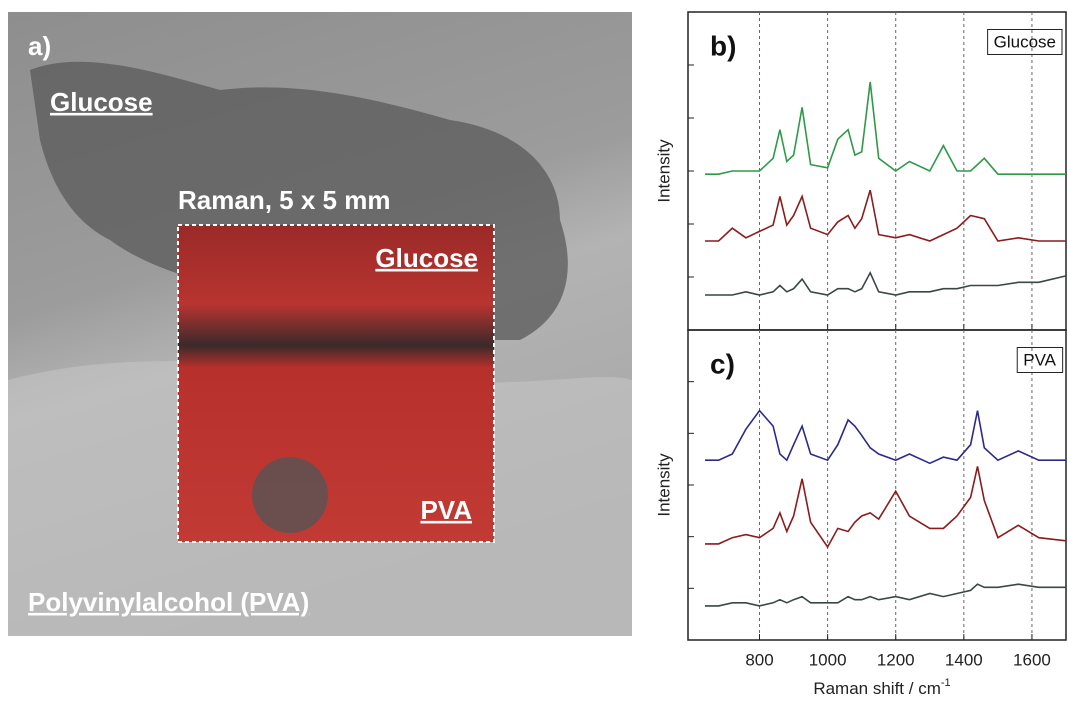  Describe the element at coordinates (896, 659) in the screenshot. I see `x-tick-label: 1200` at that location.